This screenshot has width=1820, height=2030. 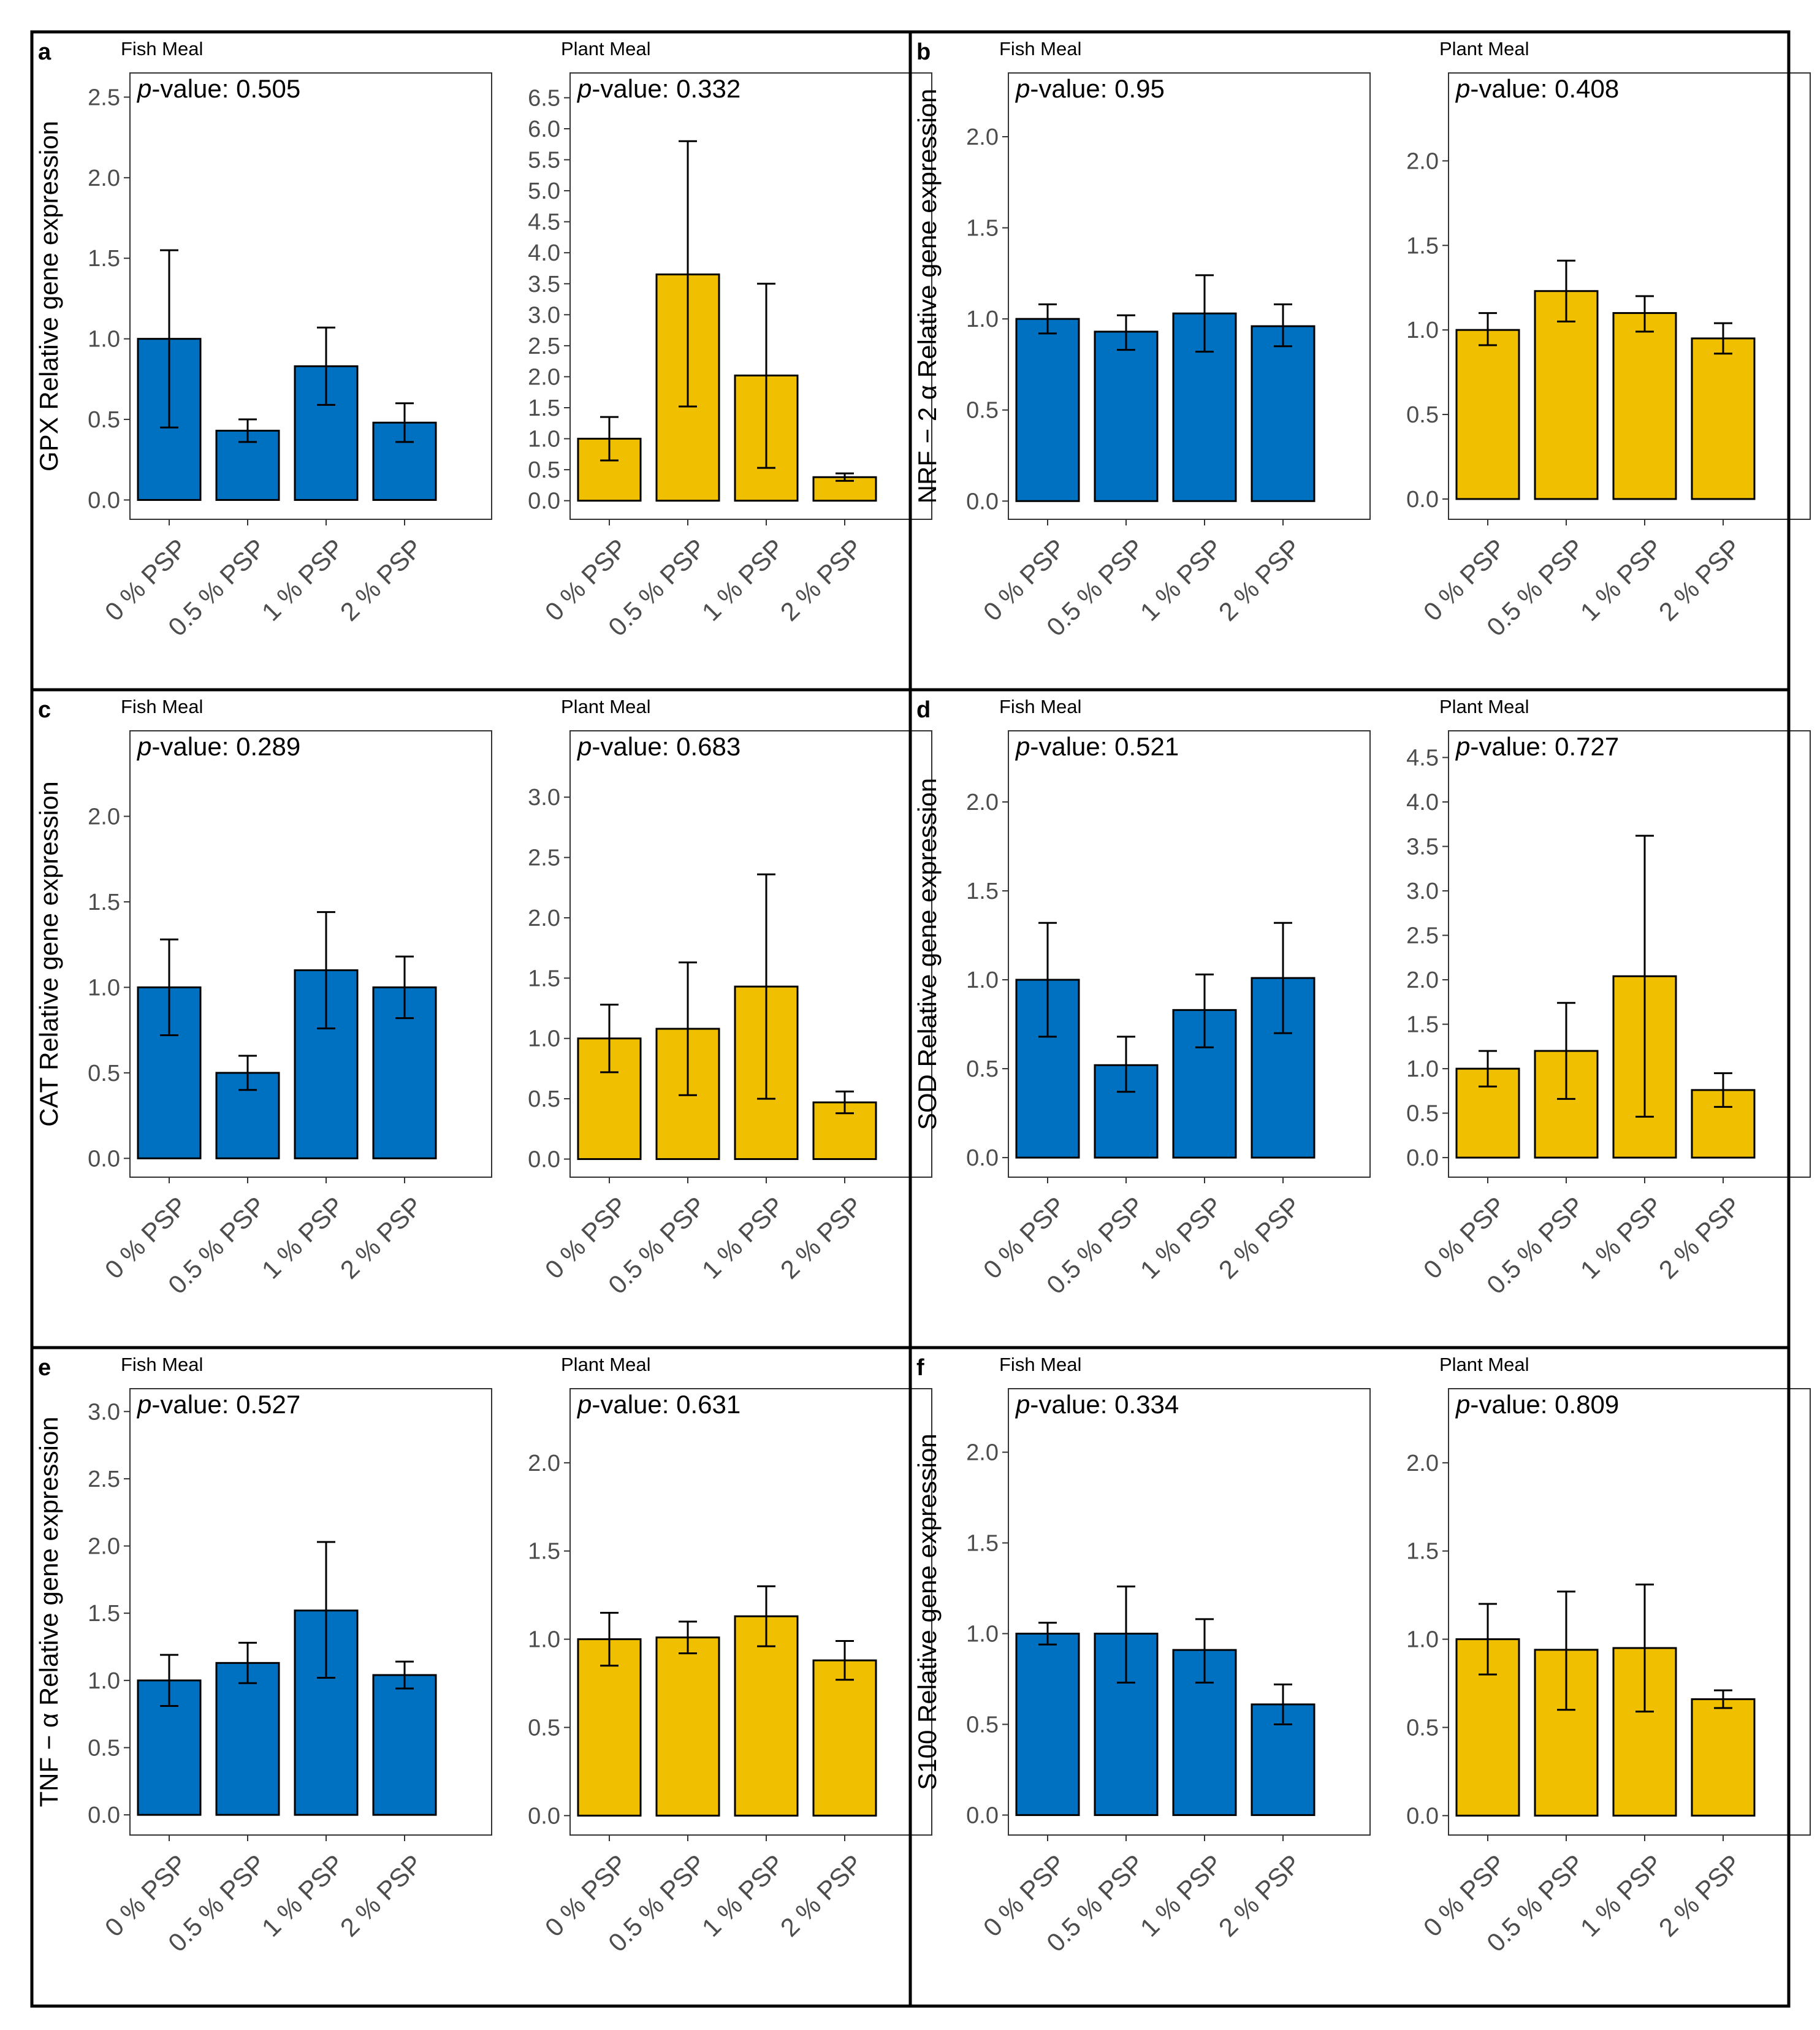 What do you see at coordinates (1544, 1404) in the screenshot?
I see `p-value-text: -value: 0.809` at bounding box center [1544, 1404].